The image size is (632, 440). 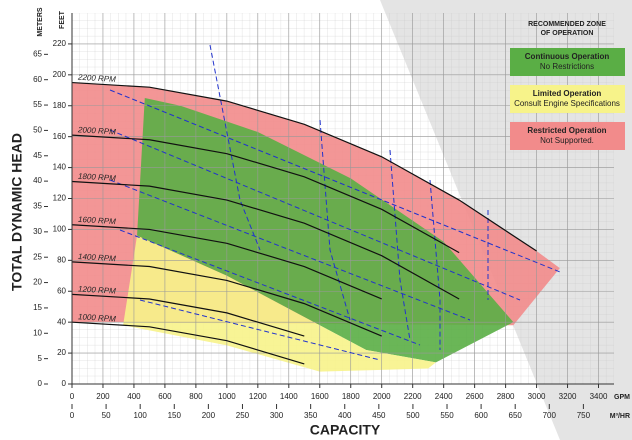 I want to click on legend-label: Limited Operation, so click(x=567, y=93).